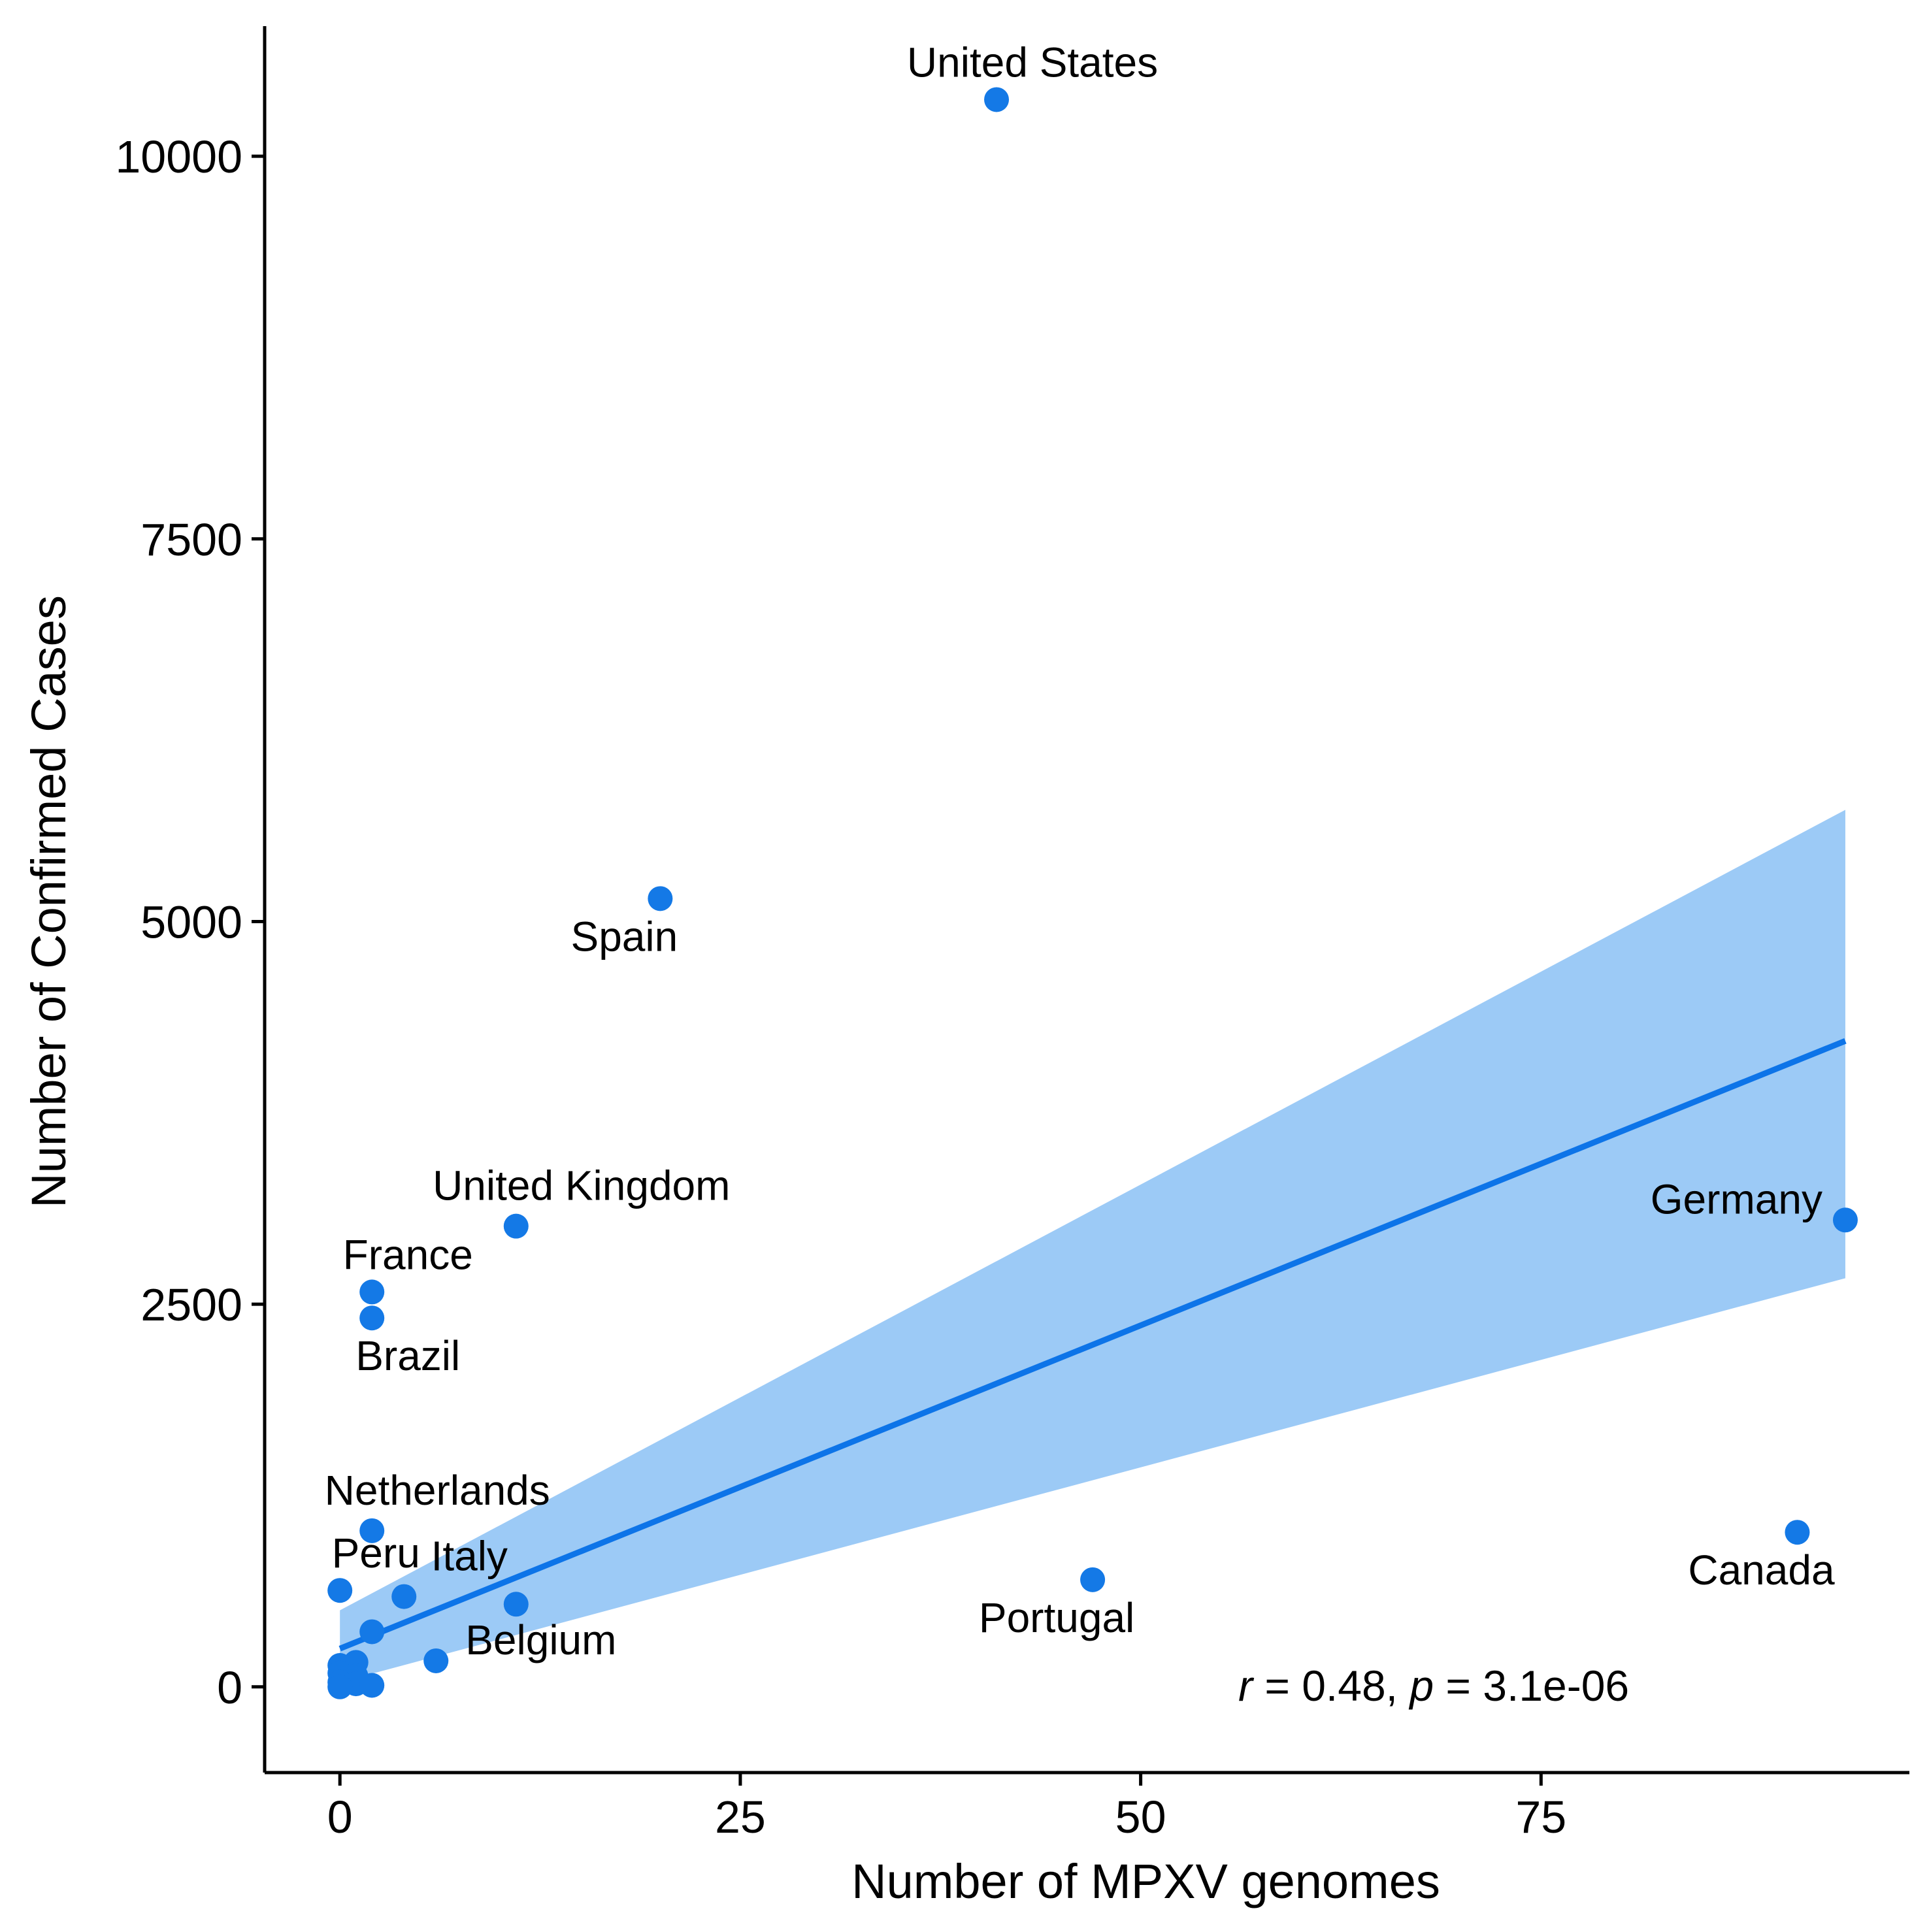  Describe the element at coordinates (408, 1254) in the screenshot. I see `point-label: France` at that location.